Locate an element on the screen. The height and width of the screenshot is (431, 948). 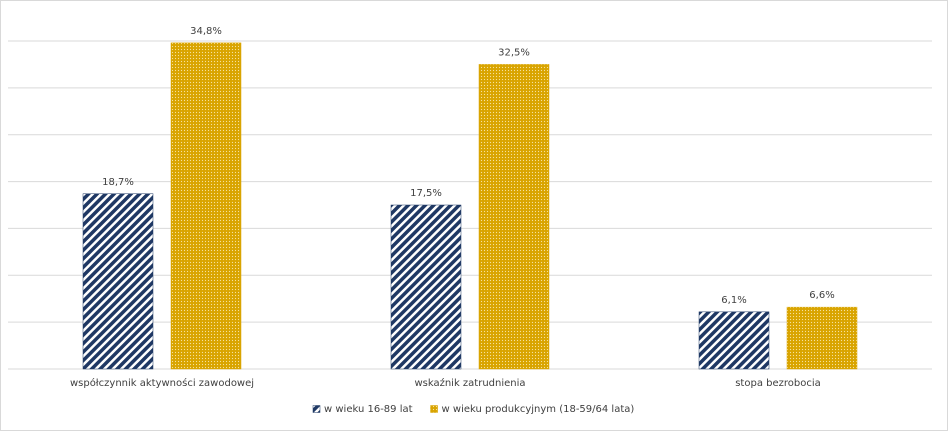
value-label: 6,1% is located at coordinates (733, 300).